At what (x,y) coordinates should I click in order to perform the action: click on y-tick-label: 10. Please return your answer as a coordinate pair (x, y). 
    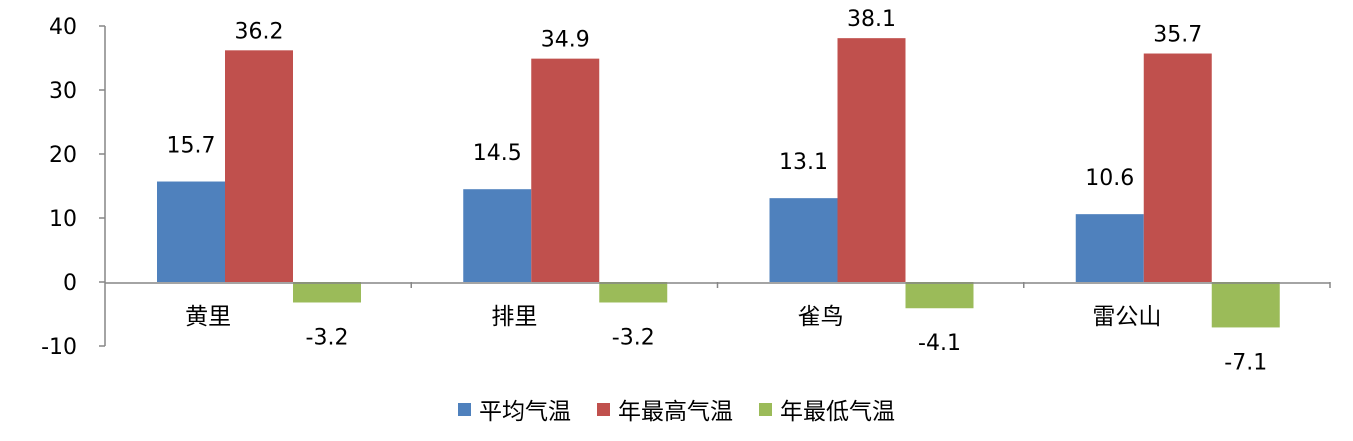
    Looking at the image, I should click on (63, 219).